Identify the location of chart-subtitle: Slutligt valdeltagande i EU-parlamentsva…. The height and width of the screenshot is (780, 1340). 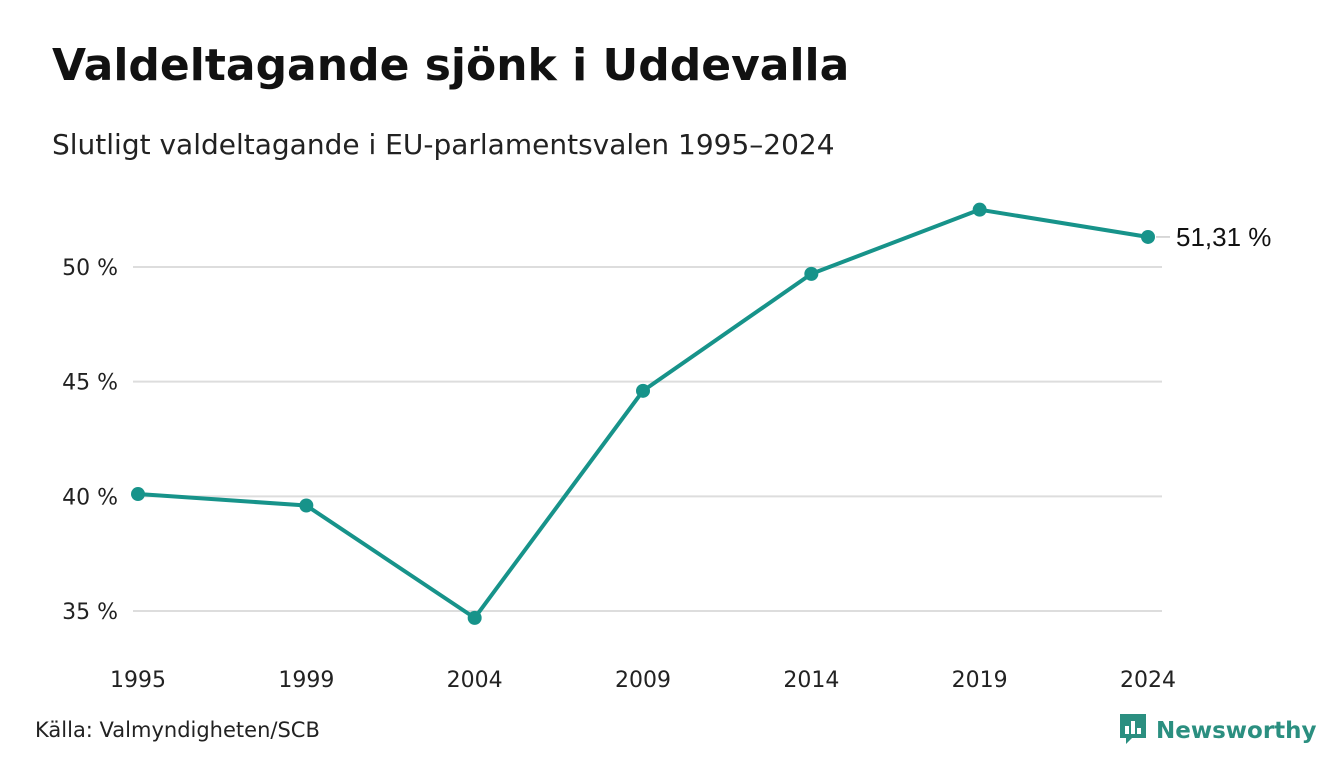
(443, 144).